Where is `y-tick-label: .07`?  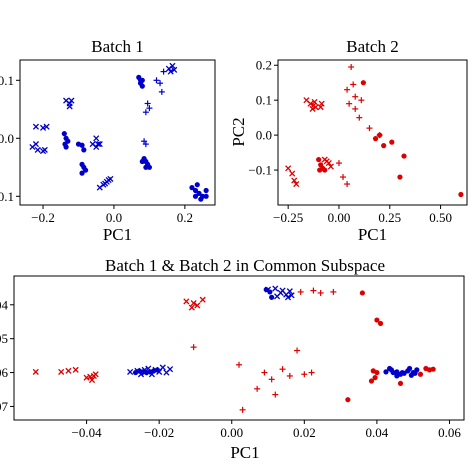 y-tick-label: .07 is located at coordinates (4, 406).